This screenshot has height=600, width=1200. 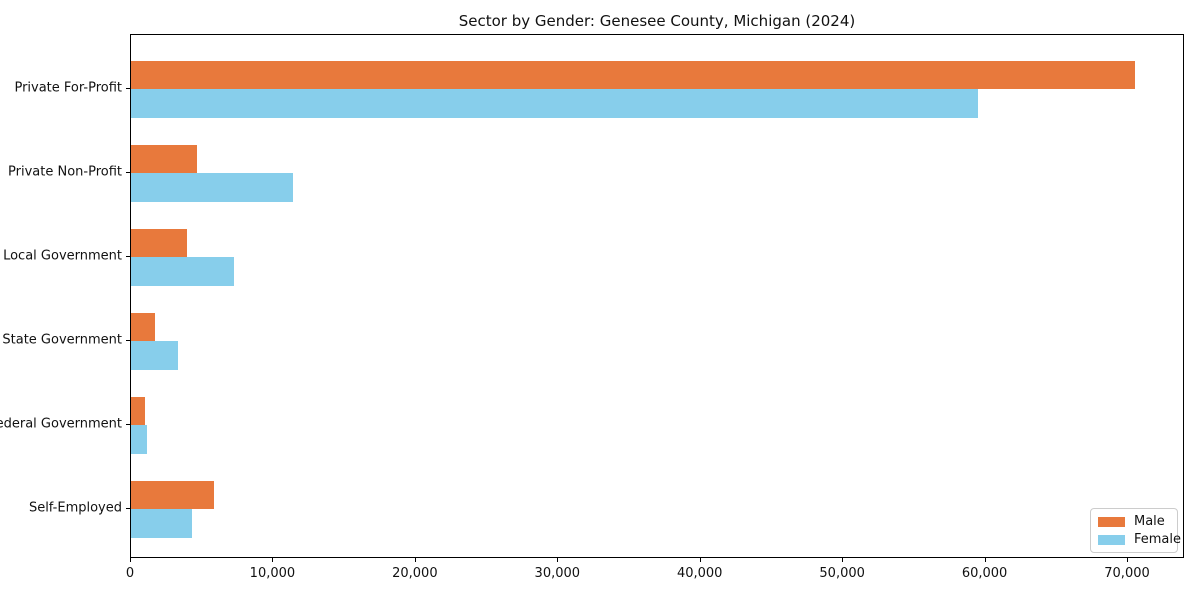 I want to click on male-color-swatch, so click(x=1111, y=521).